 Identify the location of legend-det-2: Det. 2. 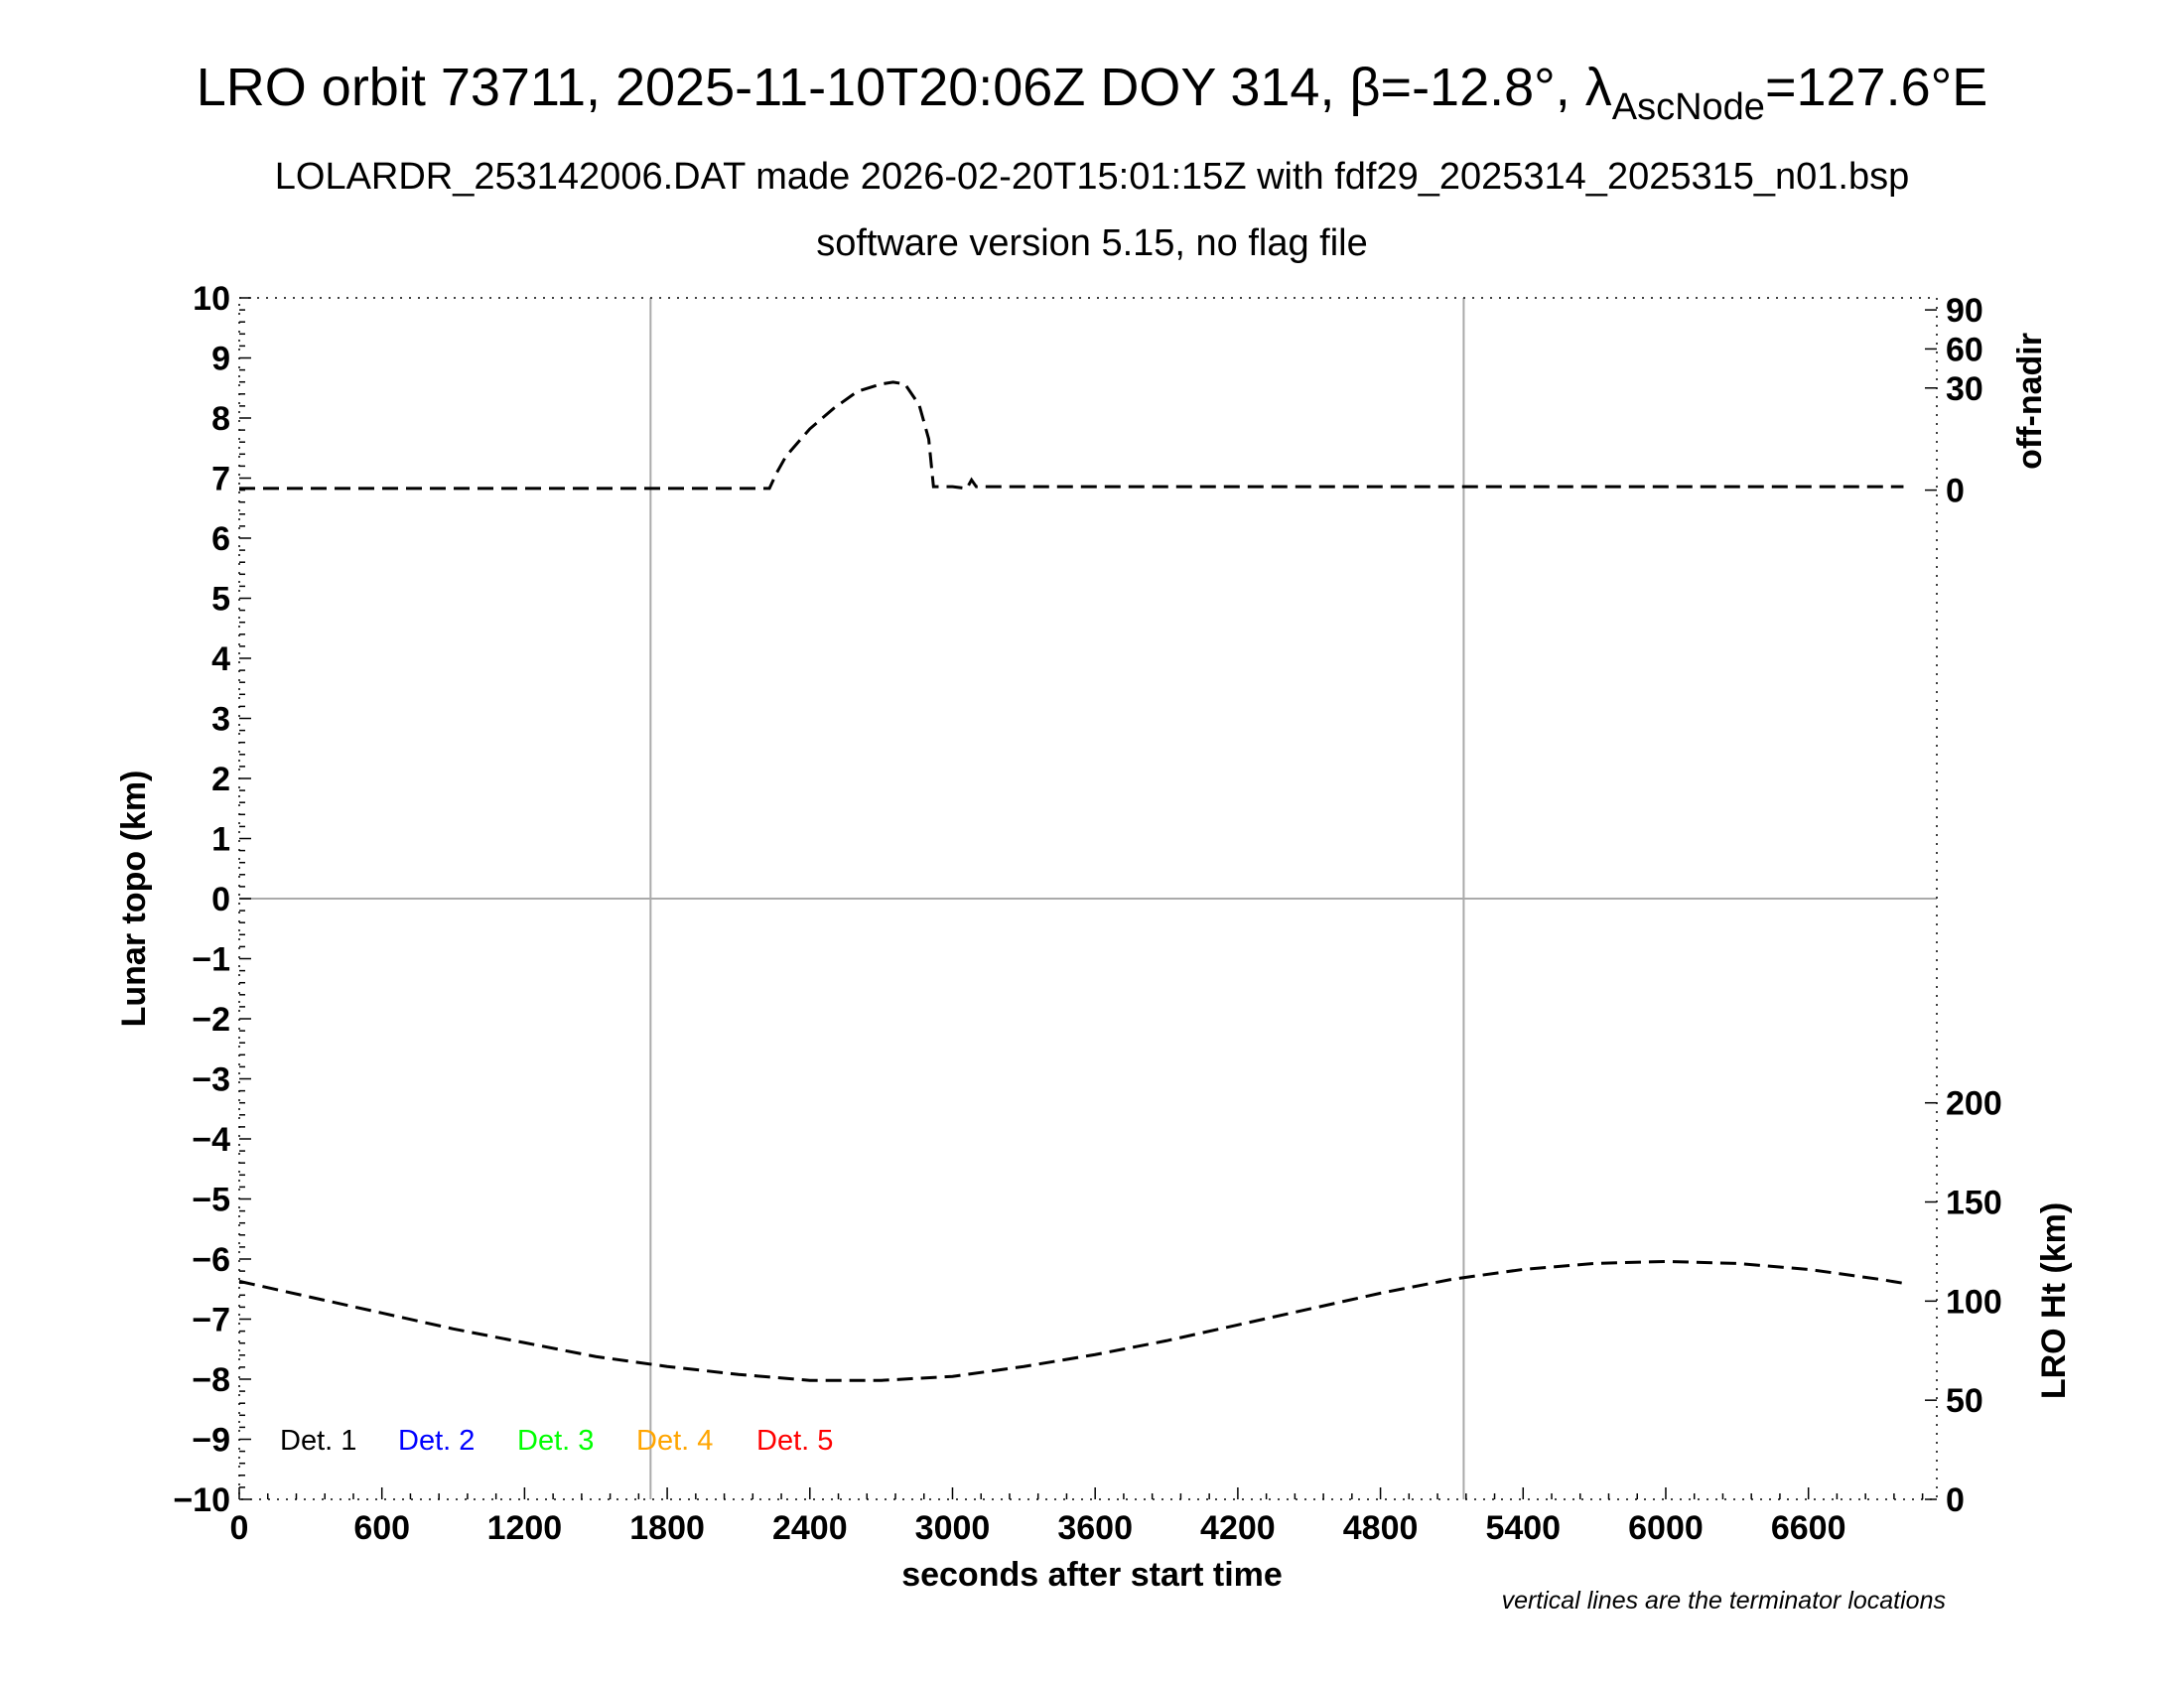
(436, 1441).